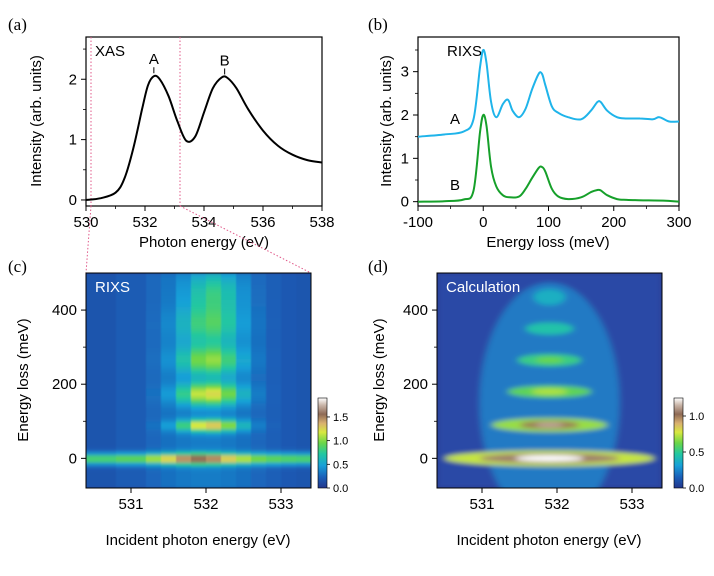  I want to click on panel-a-xlabel: Photon energy (eV), so click(204, 242).